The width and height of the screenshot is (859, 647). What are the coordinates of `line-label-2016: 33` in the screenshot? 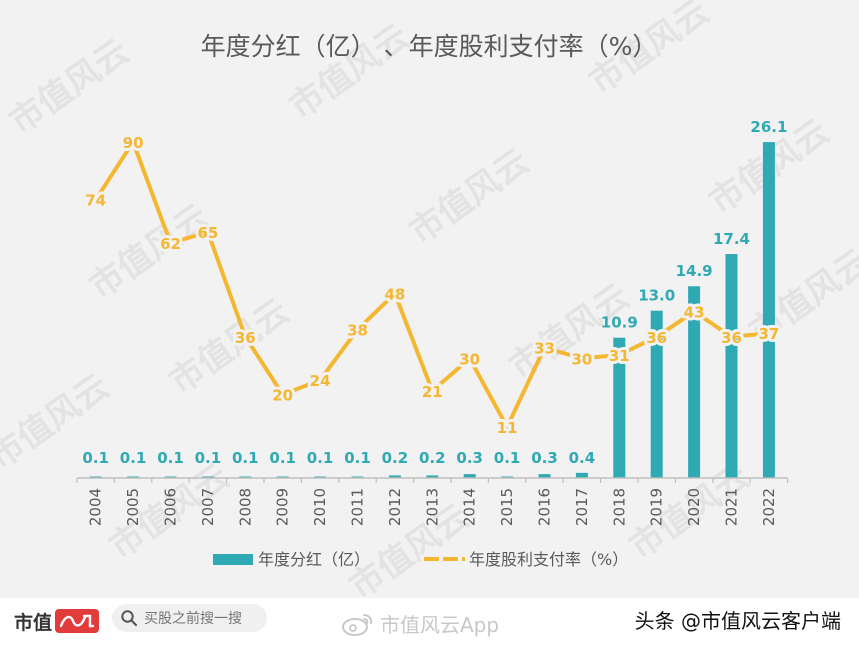 It's located at (544, 349).